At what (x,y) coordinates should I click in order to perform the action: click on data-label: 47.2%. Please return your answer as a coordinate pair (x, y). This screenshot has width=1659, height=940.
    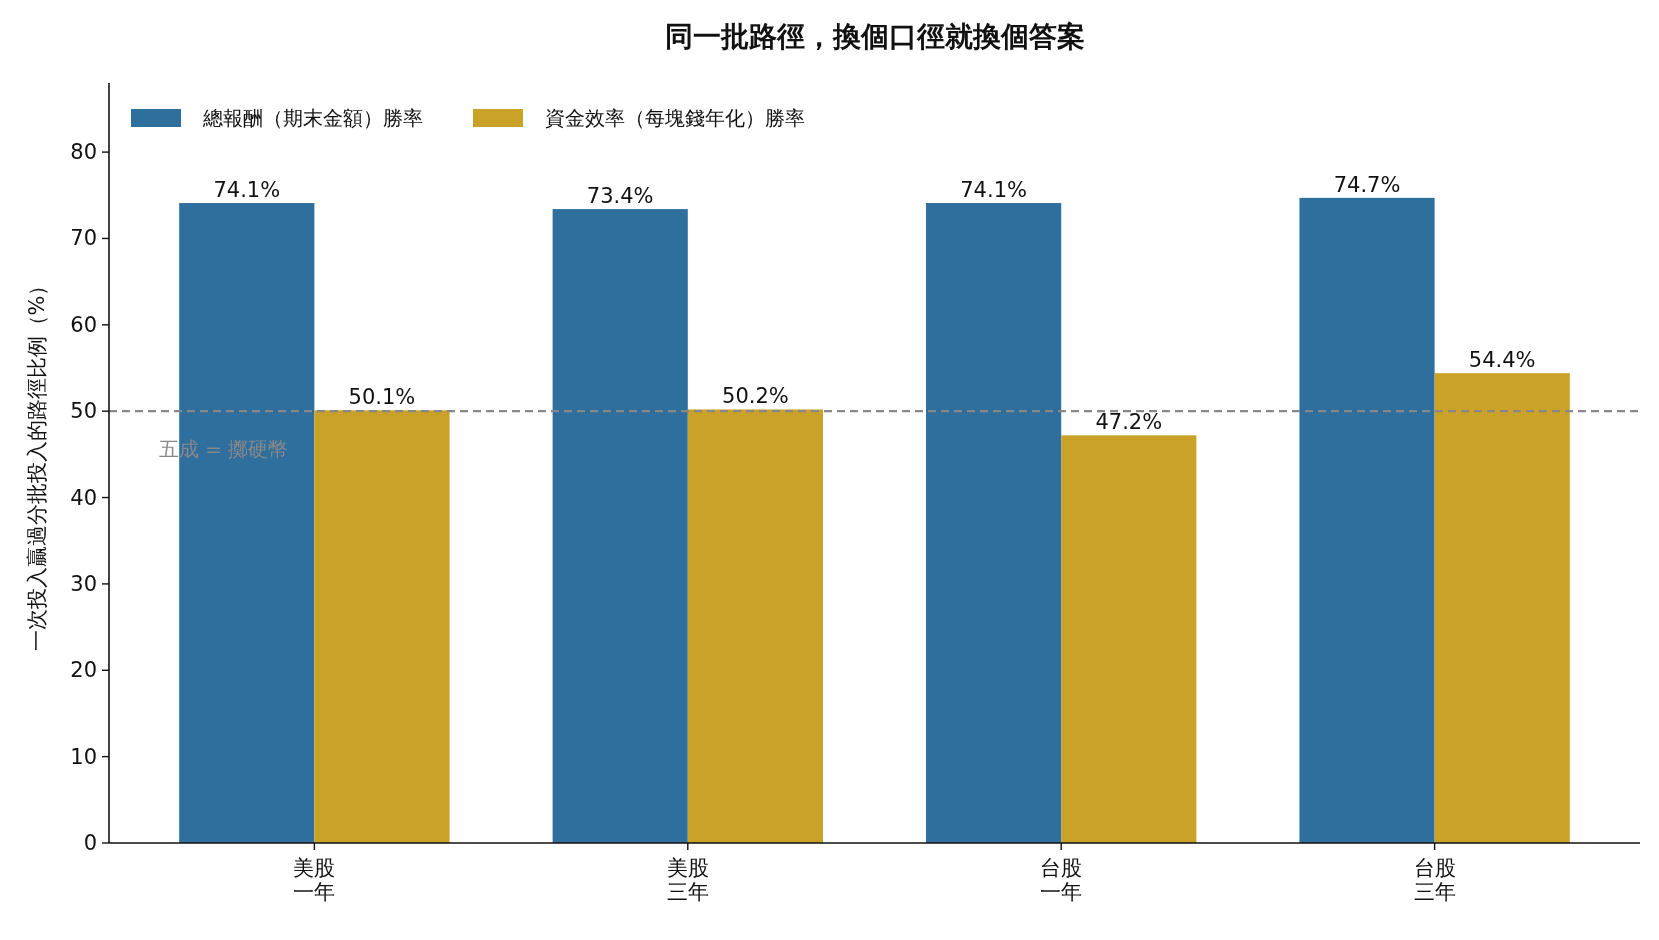
    Looking at the image, I should click on (1129, 422).